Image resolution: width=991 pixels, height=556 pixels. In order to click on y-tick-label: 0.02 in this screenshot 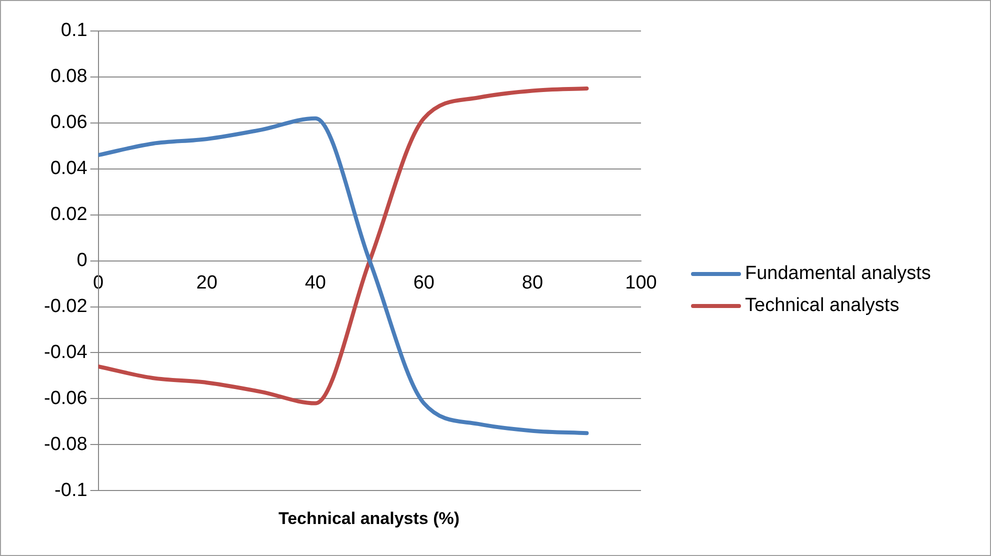, I will do `click(69, 215)`.